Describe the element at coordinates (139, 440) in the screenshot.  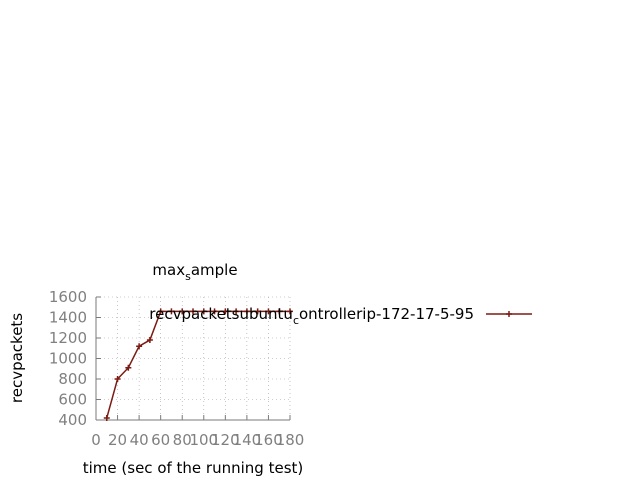
I see `x-tick-label: 40` at that location.